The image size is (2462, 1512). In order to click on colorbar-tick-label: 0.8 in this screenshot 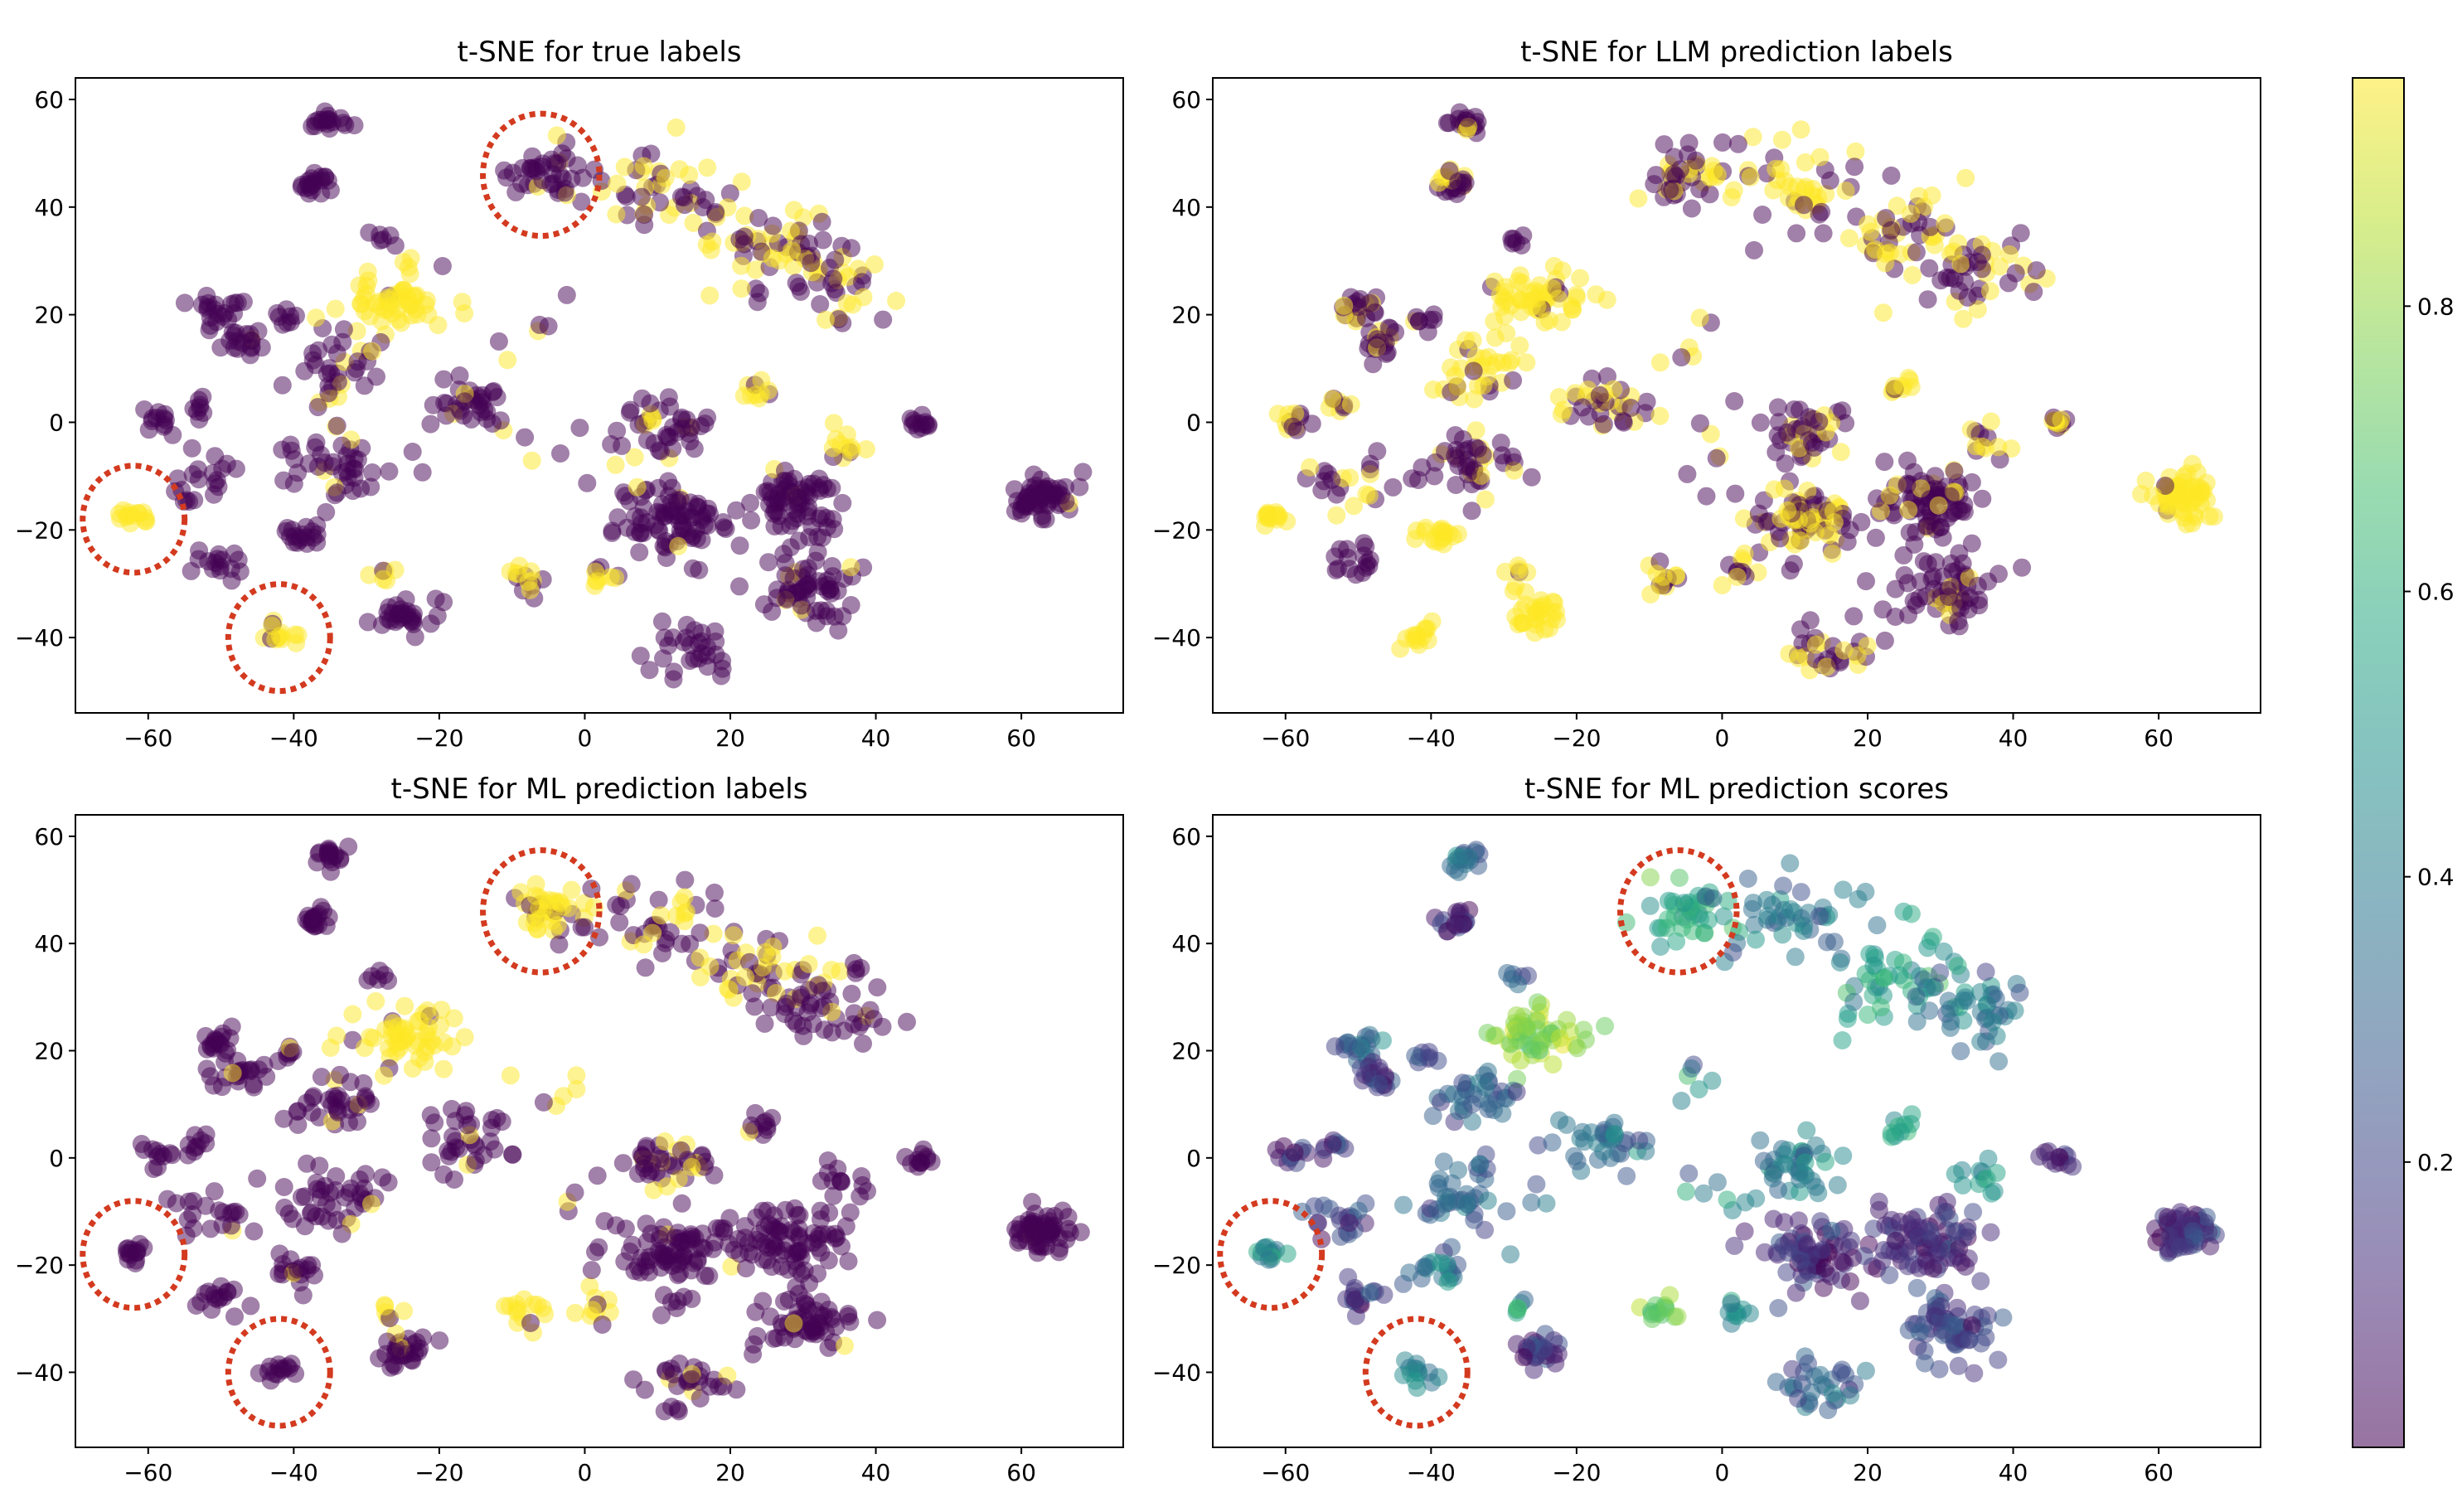, I will do `click(2436, 306)`.